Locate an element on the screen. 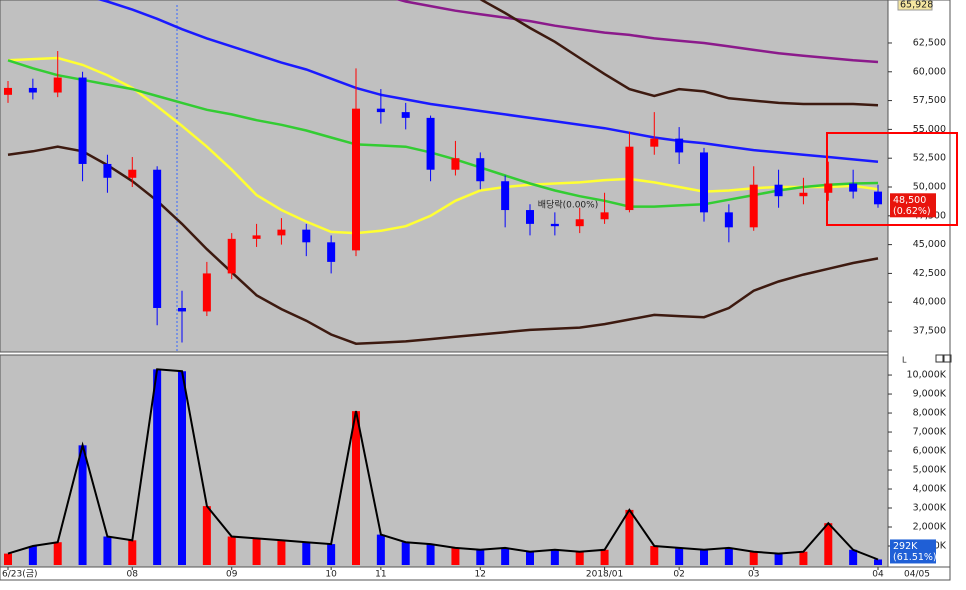  x-tick-label: 04 is located at coordinates (878, 575).